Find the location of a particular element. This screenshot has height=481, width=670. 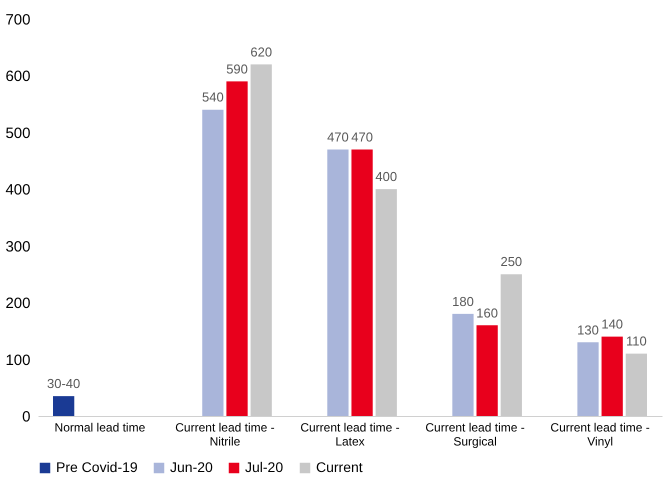

x-tick-label: Current lead time - Surgical is located at coordinates (475, 434).